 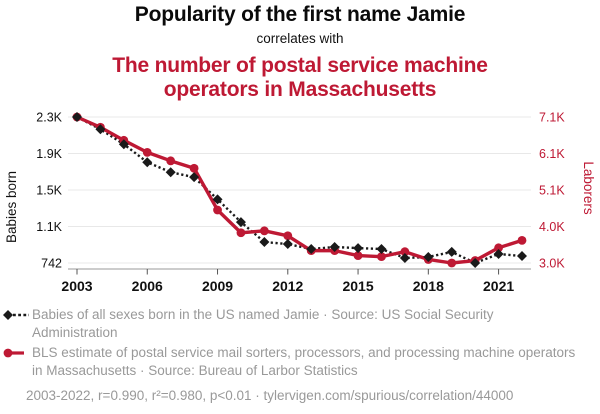 I want to click on right-tick-label: 5.1K, so click(x=552, y=191).